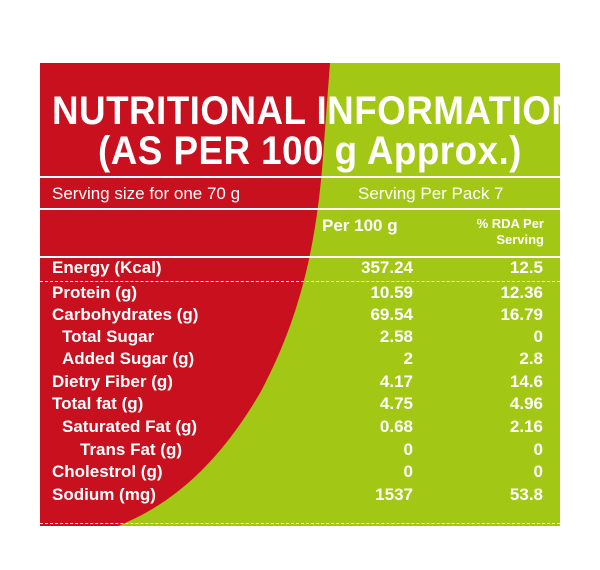 Image resolution: width=600 pixels, height=570 pixels. Describe the element at coordinates (521, 314) in the screenshot. I see `row-rda-carbohydrates: 16.79` at that location.